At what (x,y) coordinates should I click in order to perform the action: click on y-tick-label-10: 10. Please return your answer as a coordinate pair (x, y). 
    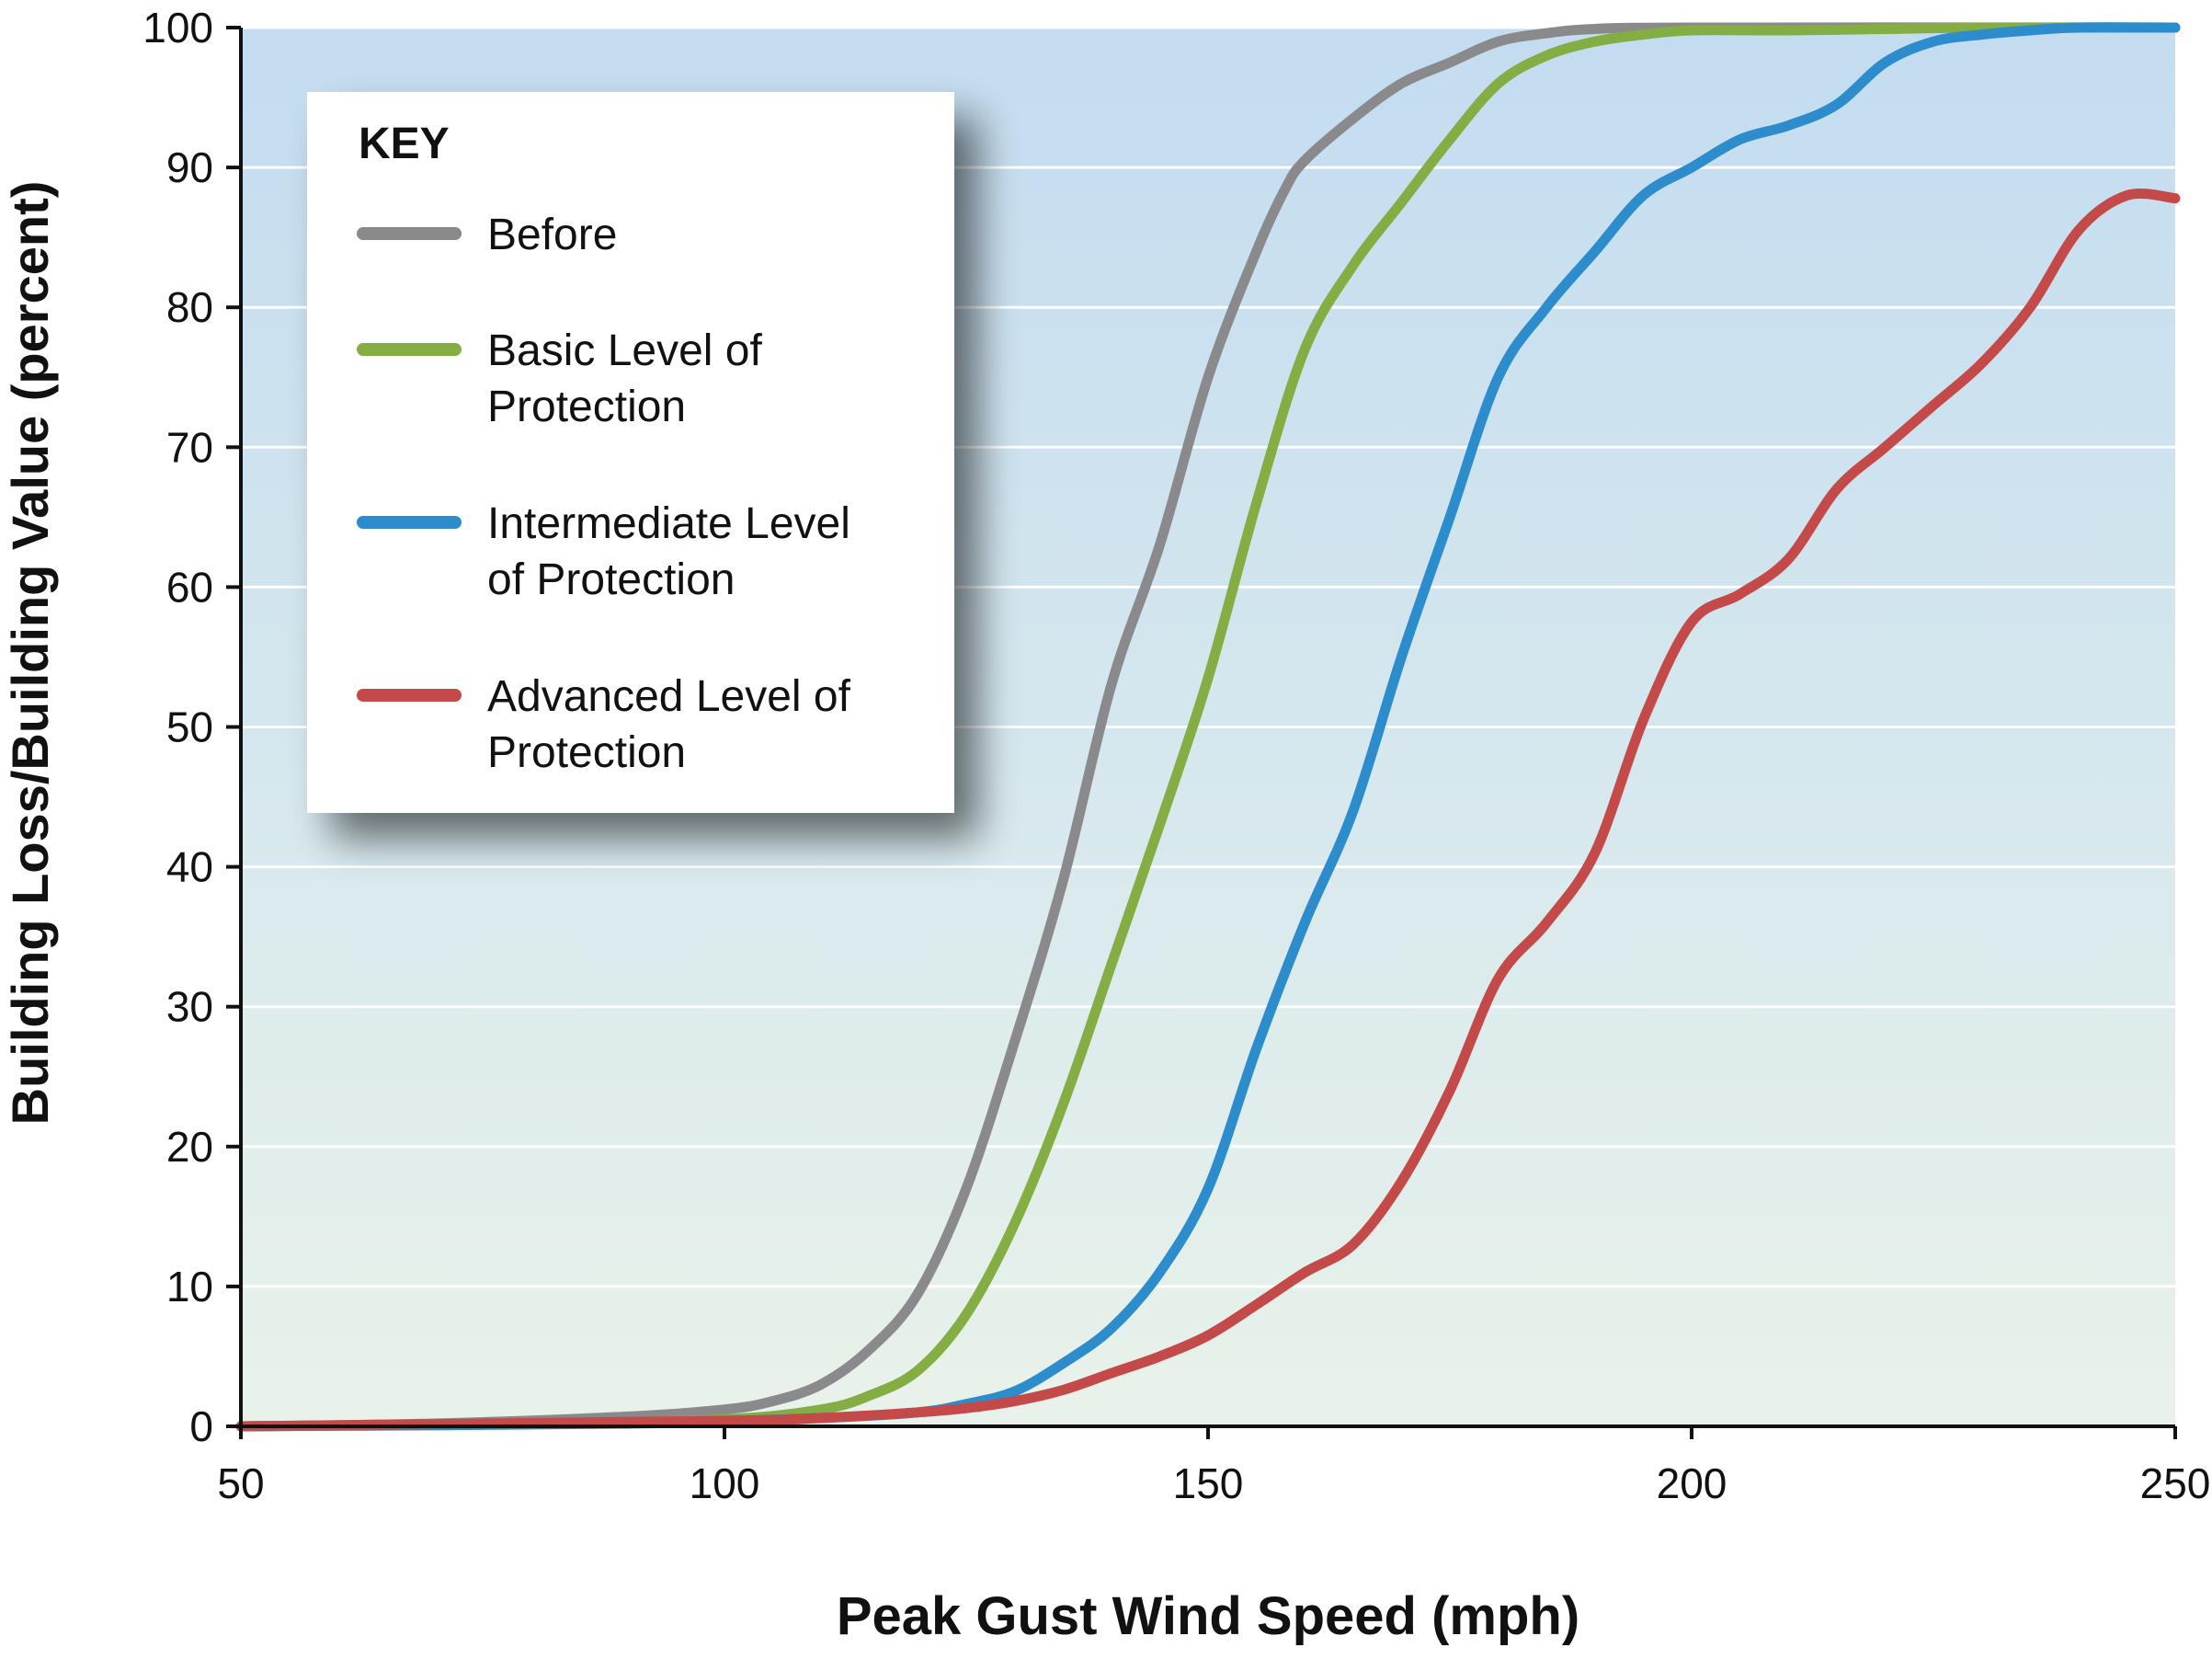
    Looking at the image, I should click on (189, 1287).